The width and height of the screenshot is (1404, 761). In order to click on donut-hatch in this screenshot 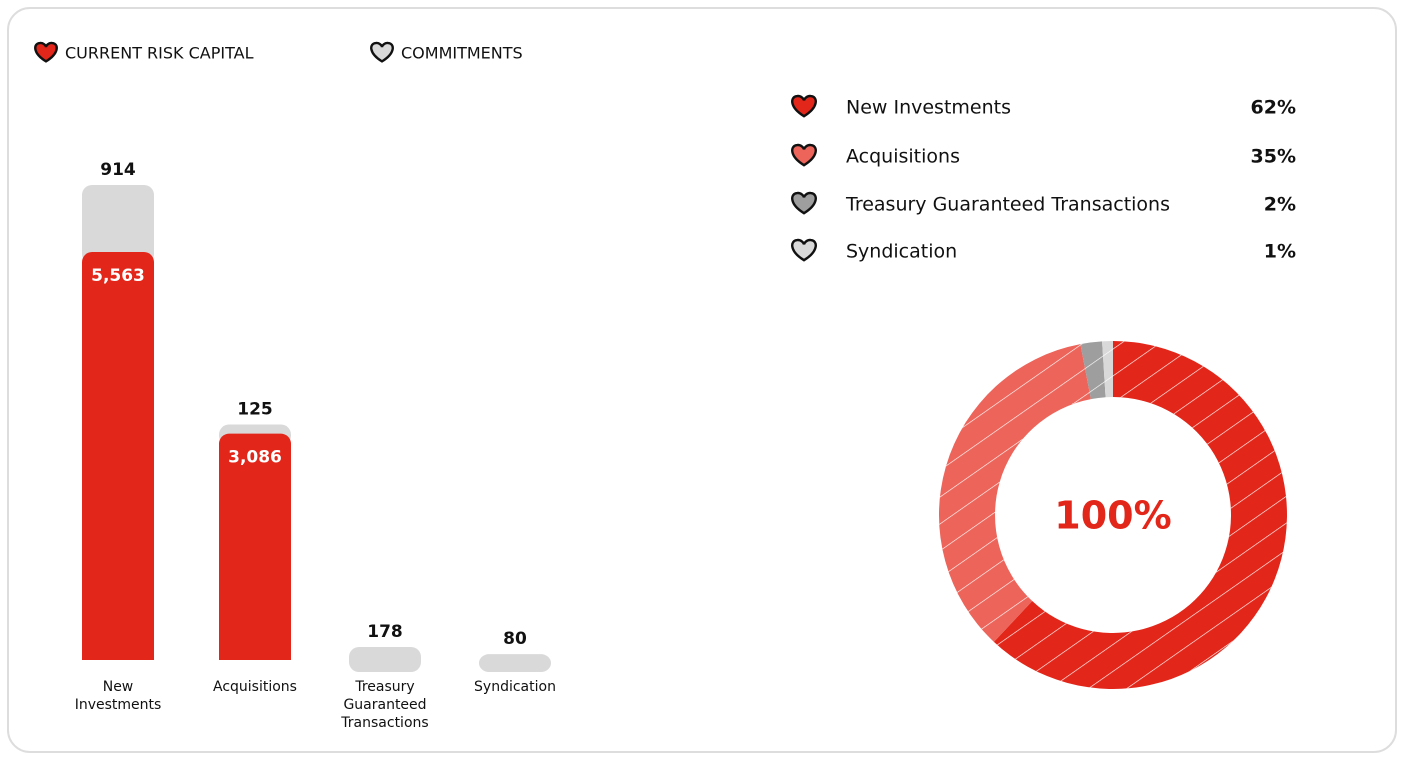, I will do `click(1113, 515)`.